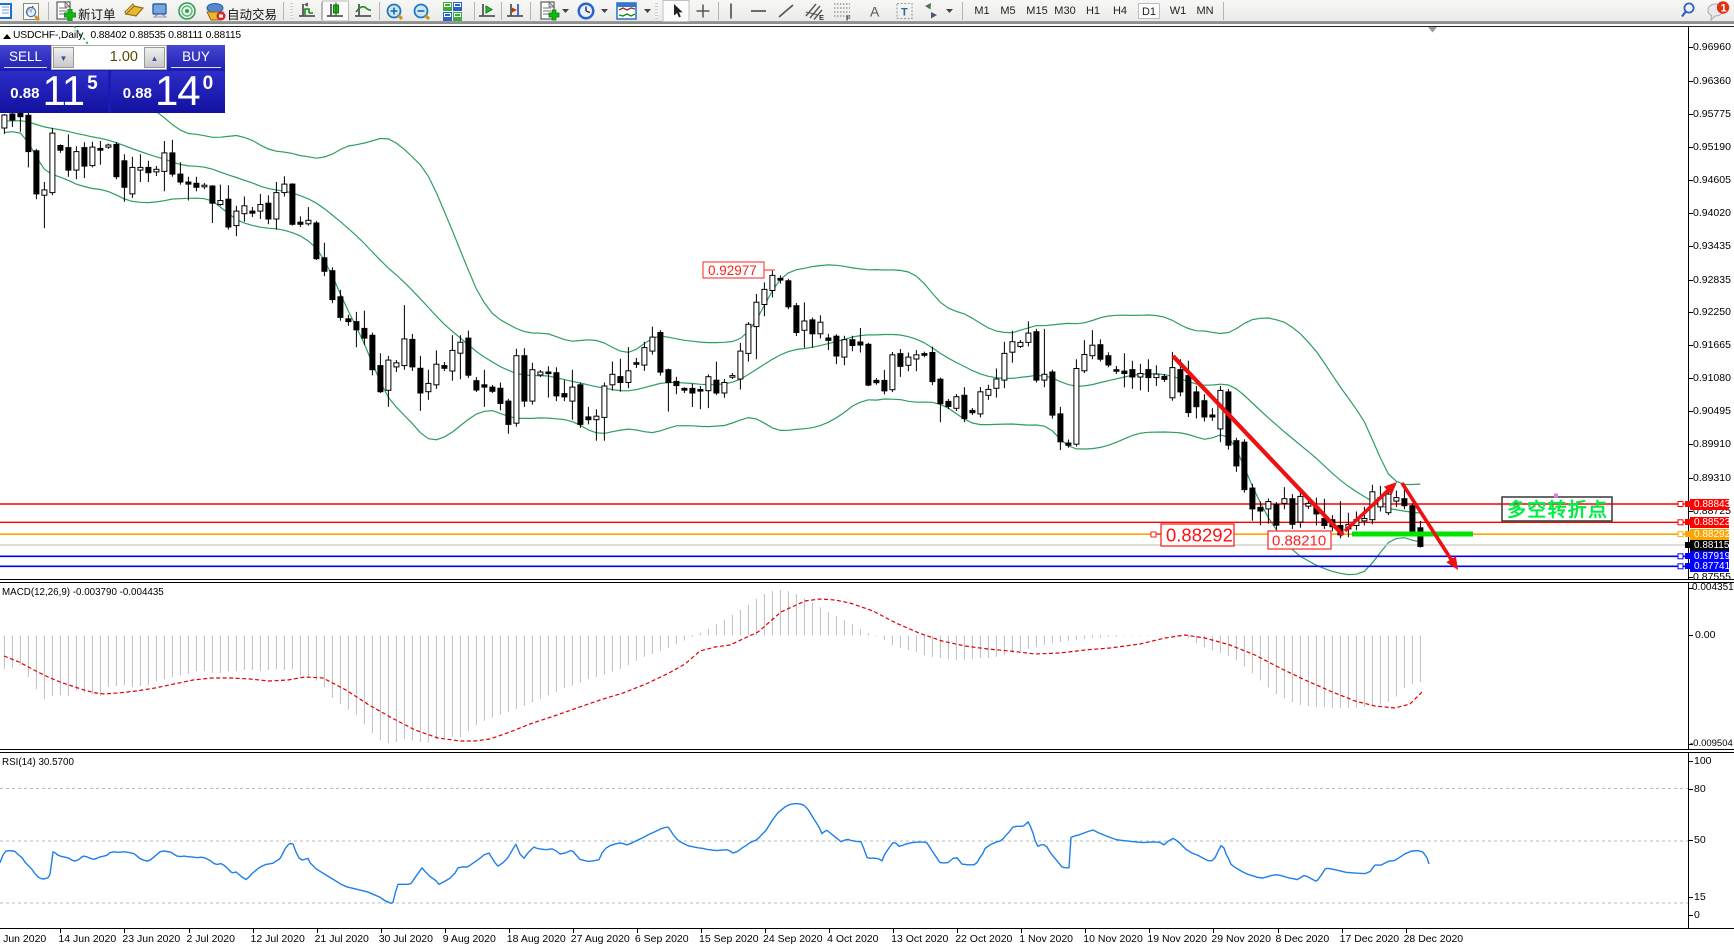 The image size is (1734, 945). Describe the element at coordinates (732, 270) in the screenshot. I see `svg-text: 0.92977` at that location.